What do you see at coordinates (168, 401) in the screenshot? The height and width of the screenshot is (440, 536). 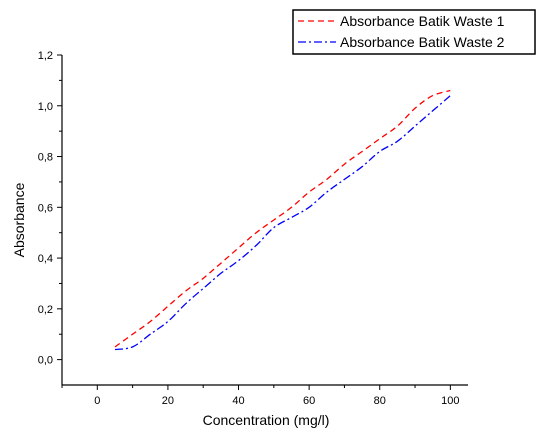 I see `x-tick-label: 20` at bounding box center [168, 401].